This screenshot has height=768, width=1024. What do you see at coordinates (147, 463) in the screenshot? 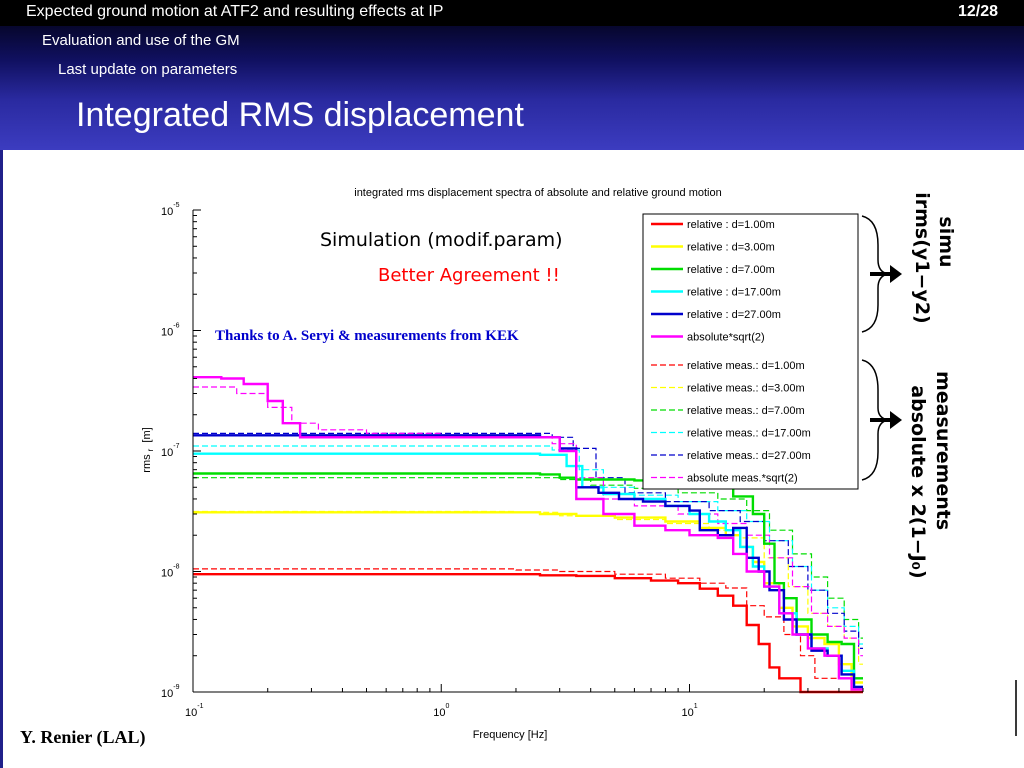
I see `y-axis-label: rms` at bounding box center [147, 463].